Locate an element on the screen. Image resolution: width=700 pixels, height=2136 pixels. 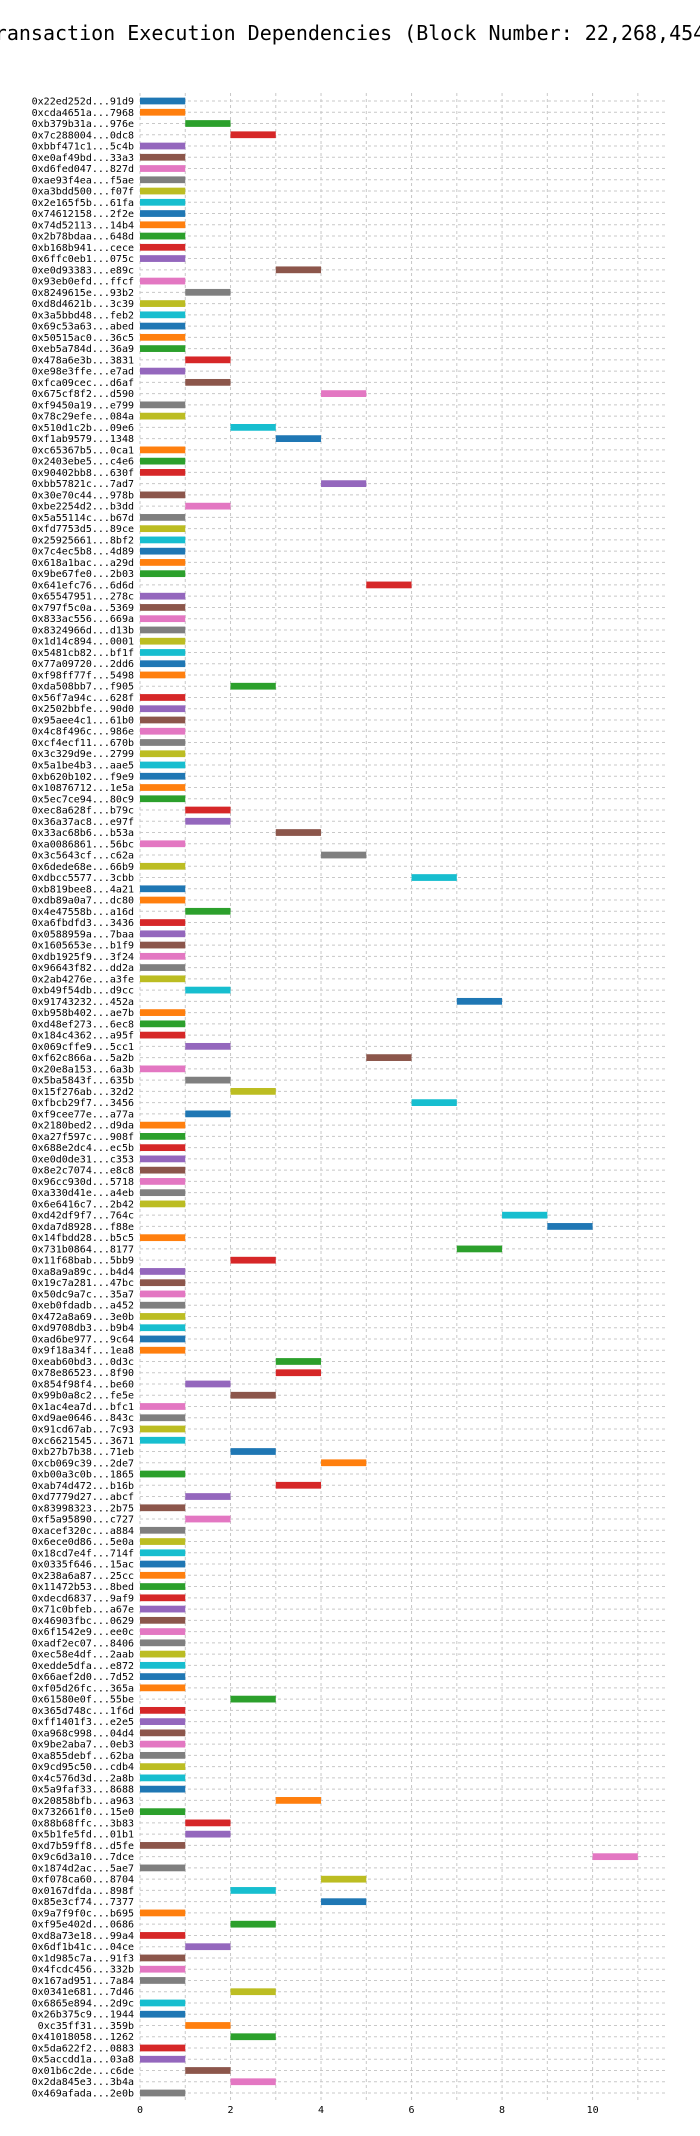
transaction-label: 0x3c5643cf...c62a is located at coordinates (83, 856).